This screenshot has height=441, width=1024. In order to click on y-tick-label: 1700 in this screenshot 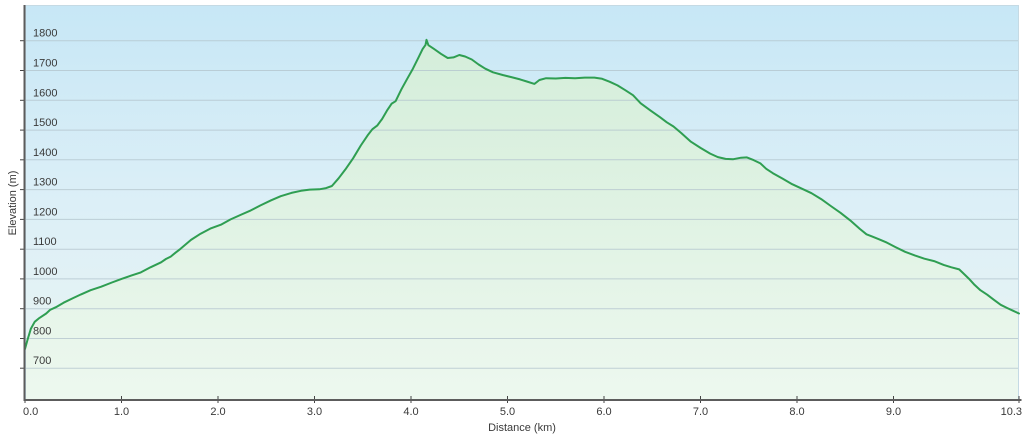, I will do `click(45, 64)`.